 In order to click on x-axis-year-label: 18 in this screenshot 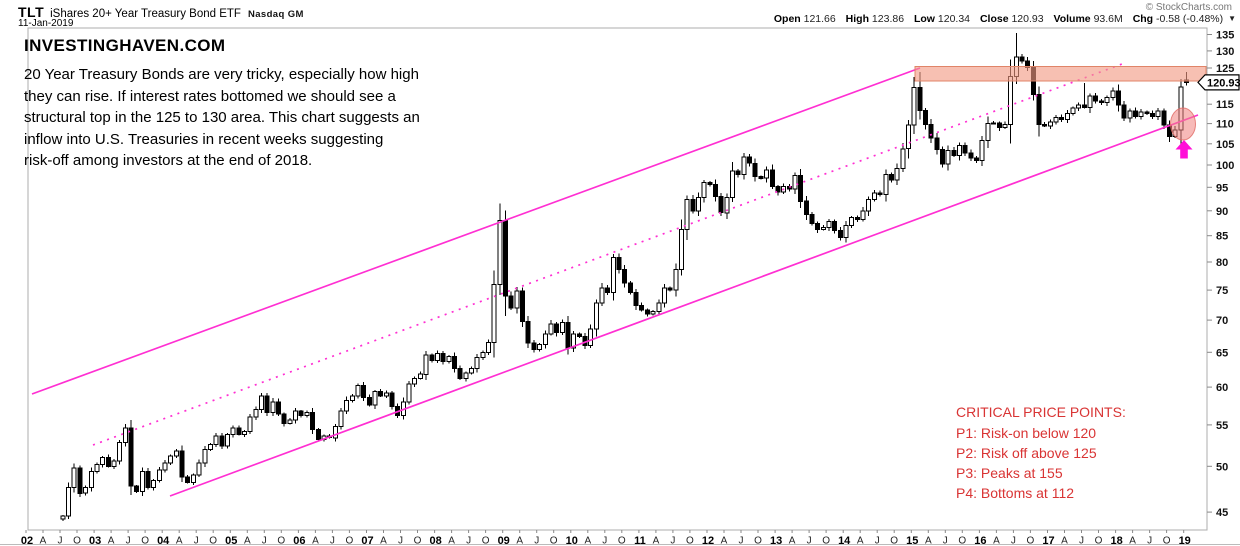, I will do `click(1116, 540)`.